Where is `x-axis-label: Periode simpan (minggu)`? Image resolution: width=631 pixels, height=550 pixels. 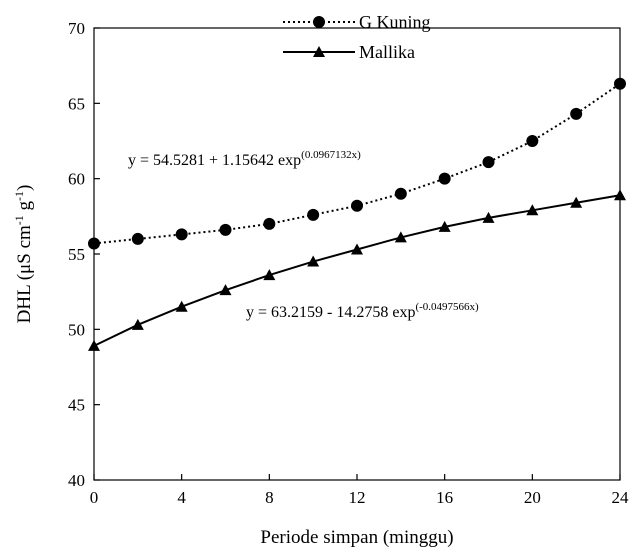
x-axis-label: Periode simpan (minggu) is located at coordinates (356, 537).